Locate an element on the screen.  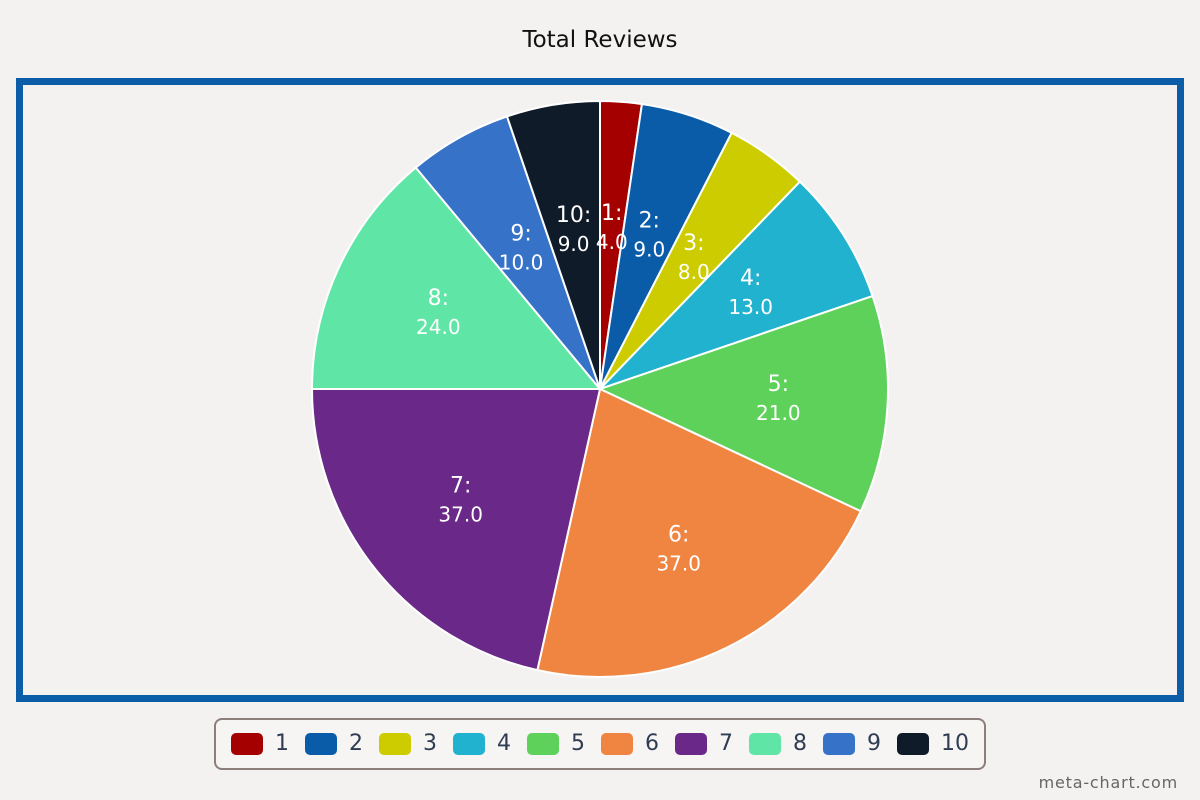
legend-item-8: 8 is located at coordinates (778, 744).